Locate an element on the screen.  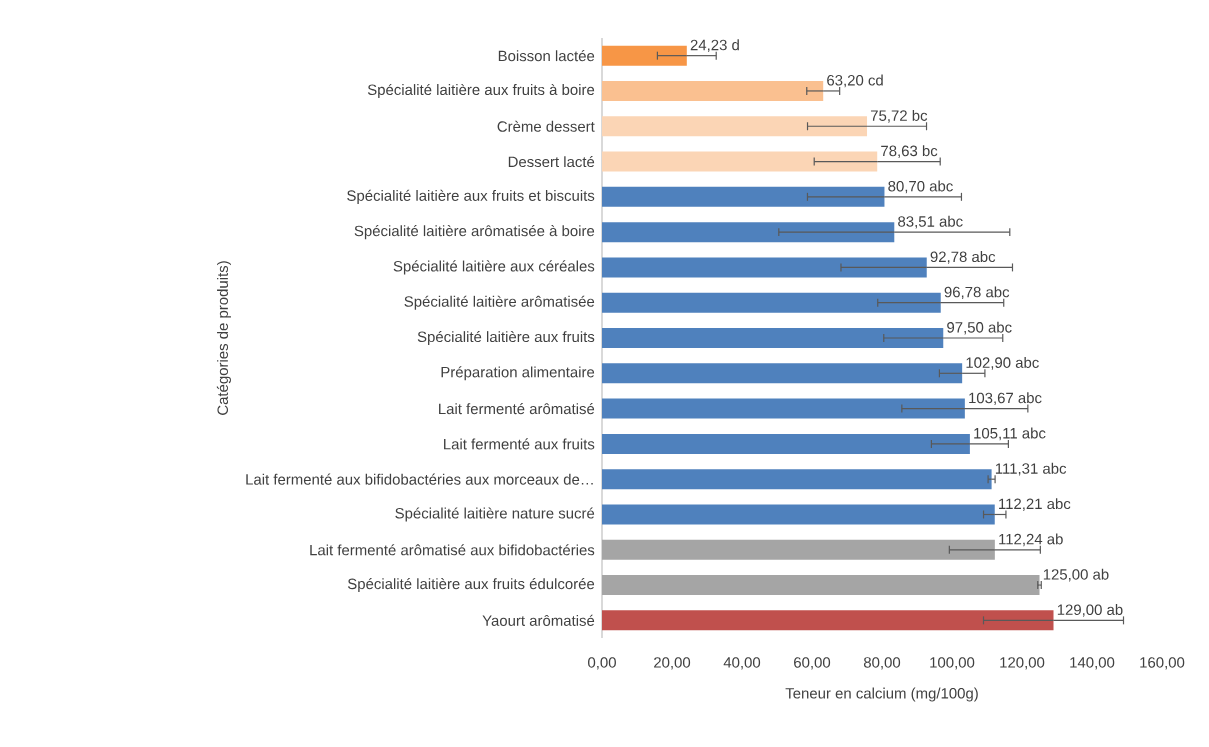
y-axis-title: Catégories de produits) is located at coordinates (223, 338).